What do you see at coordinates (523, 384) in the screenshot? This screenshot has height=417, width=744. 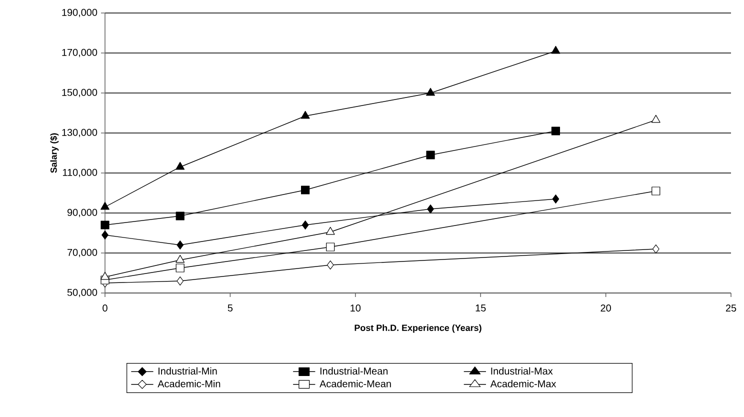 I see `legend-label: Academic-Max` at bounding box center [523, 384].